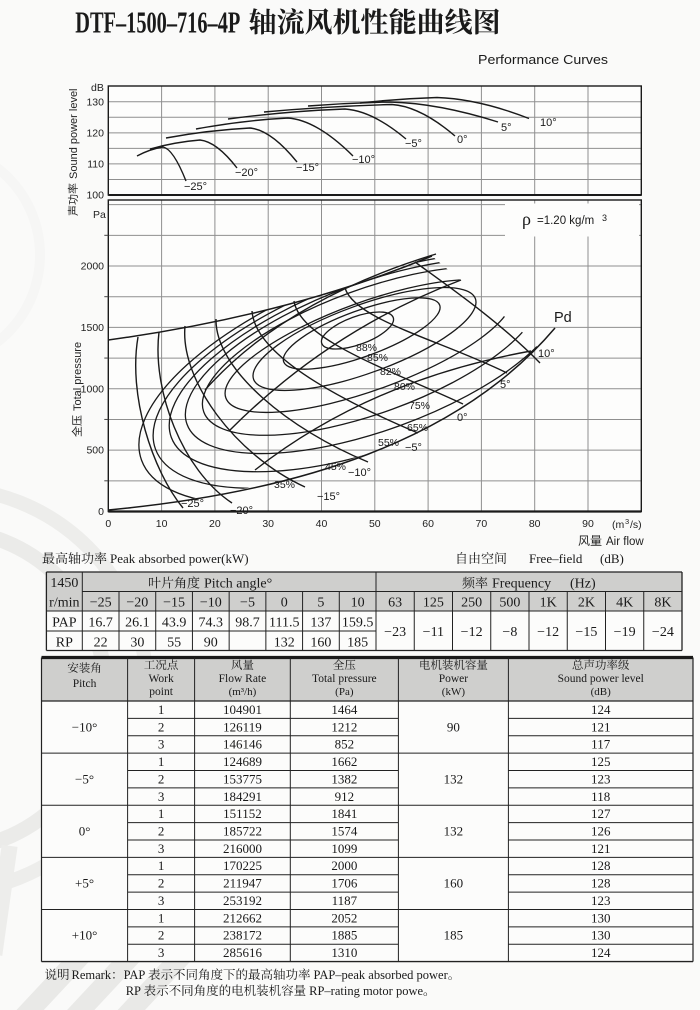 This screenshot has height=1010, width=700. I want to click on svg-text: 2, so click(161, 778).